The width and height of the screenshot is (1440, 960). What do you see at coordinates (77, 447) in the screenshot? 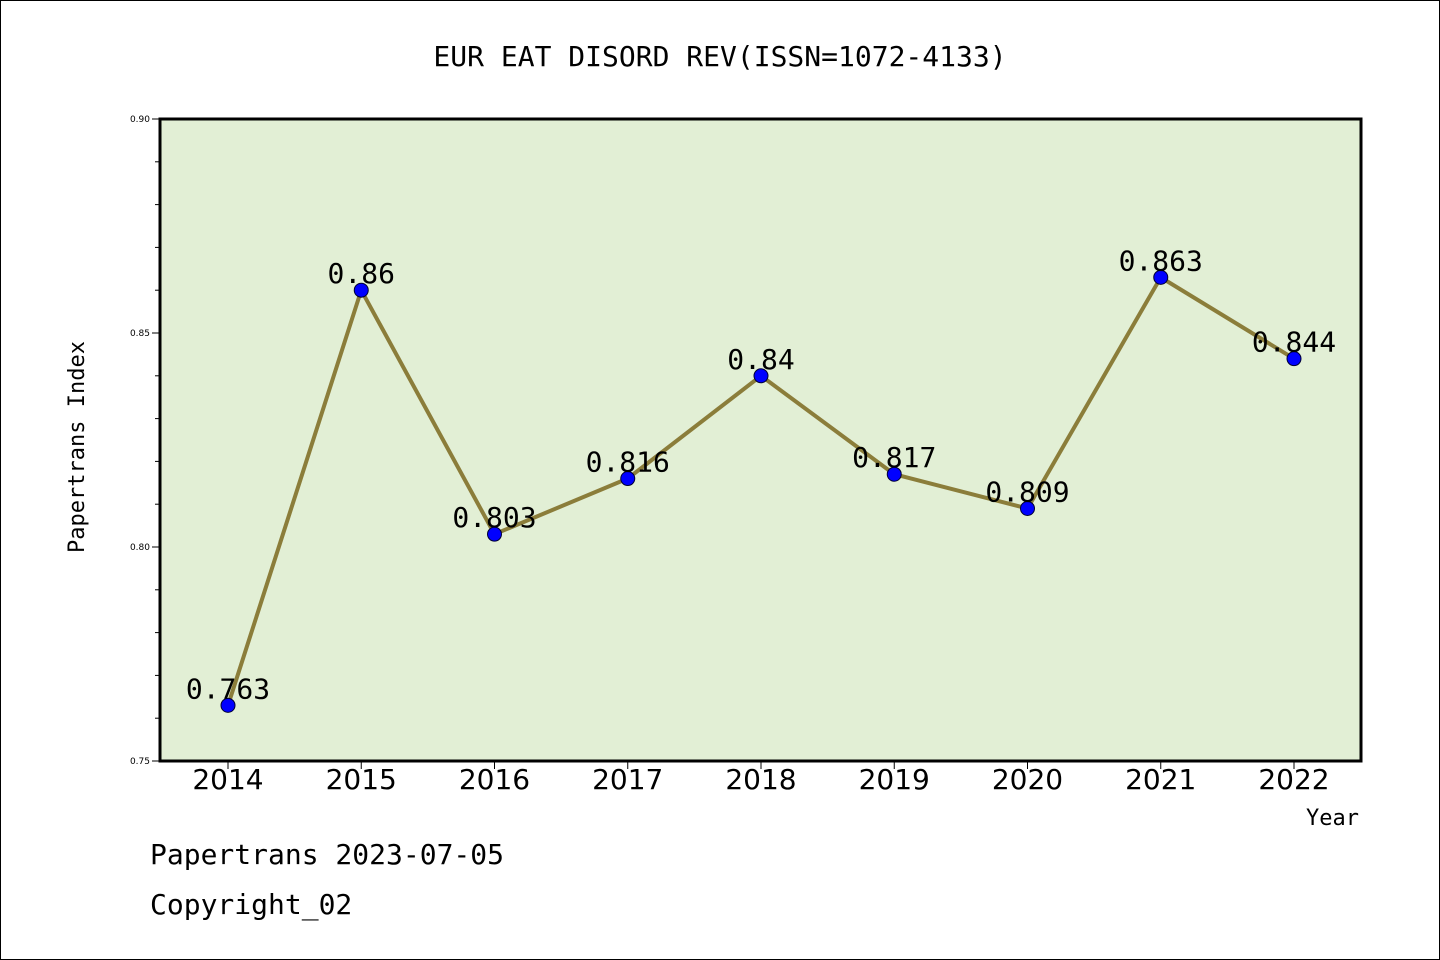
I see `y-axis-label: Papertrans Index` at bounding box center [77, 447].